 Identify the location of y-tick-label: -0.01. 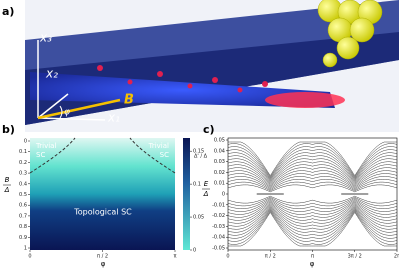
(218, 205).